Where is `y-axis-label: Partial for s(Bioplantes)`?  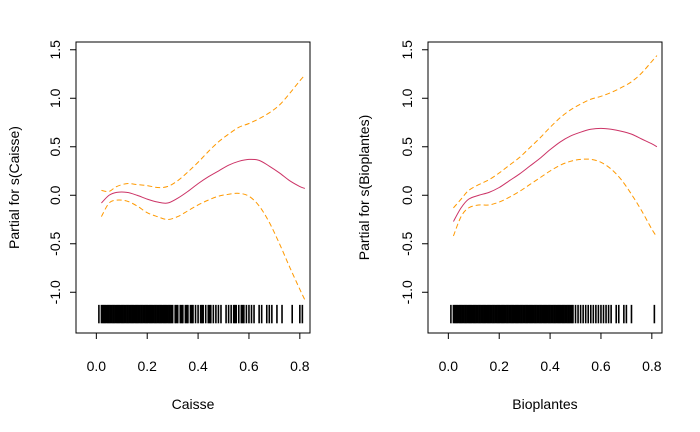
y-axis-label: Partial for s(Bioplantes) is located at coordinates (364, 188).